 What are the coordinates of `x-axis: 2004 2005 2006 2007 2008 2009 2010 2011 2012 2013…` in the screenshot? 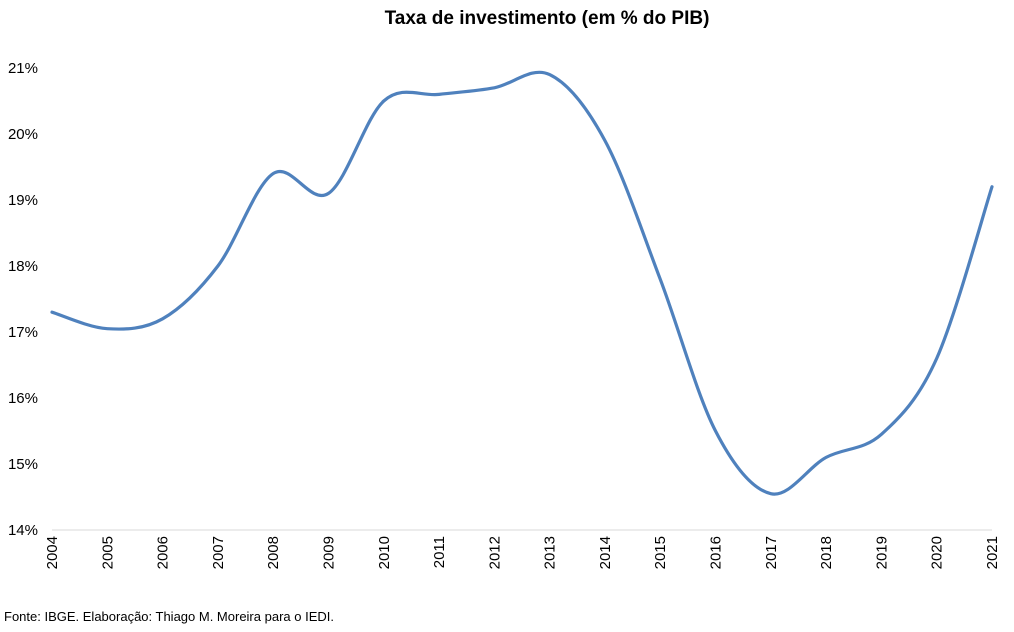 It's located at (522, 552).